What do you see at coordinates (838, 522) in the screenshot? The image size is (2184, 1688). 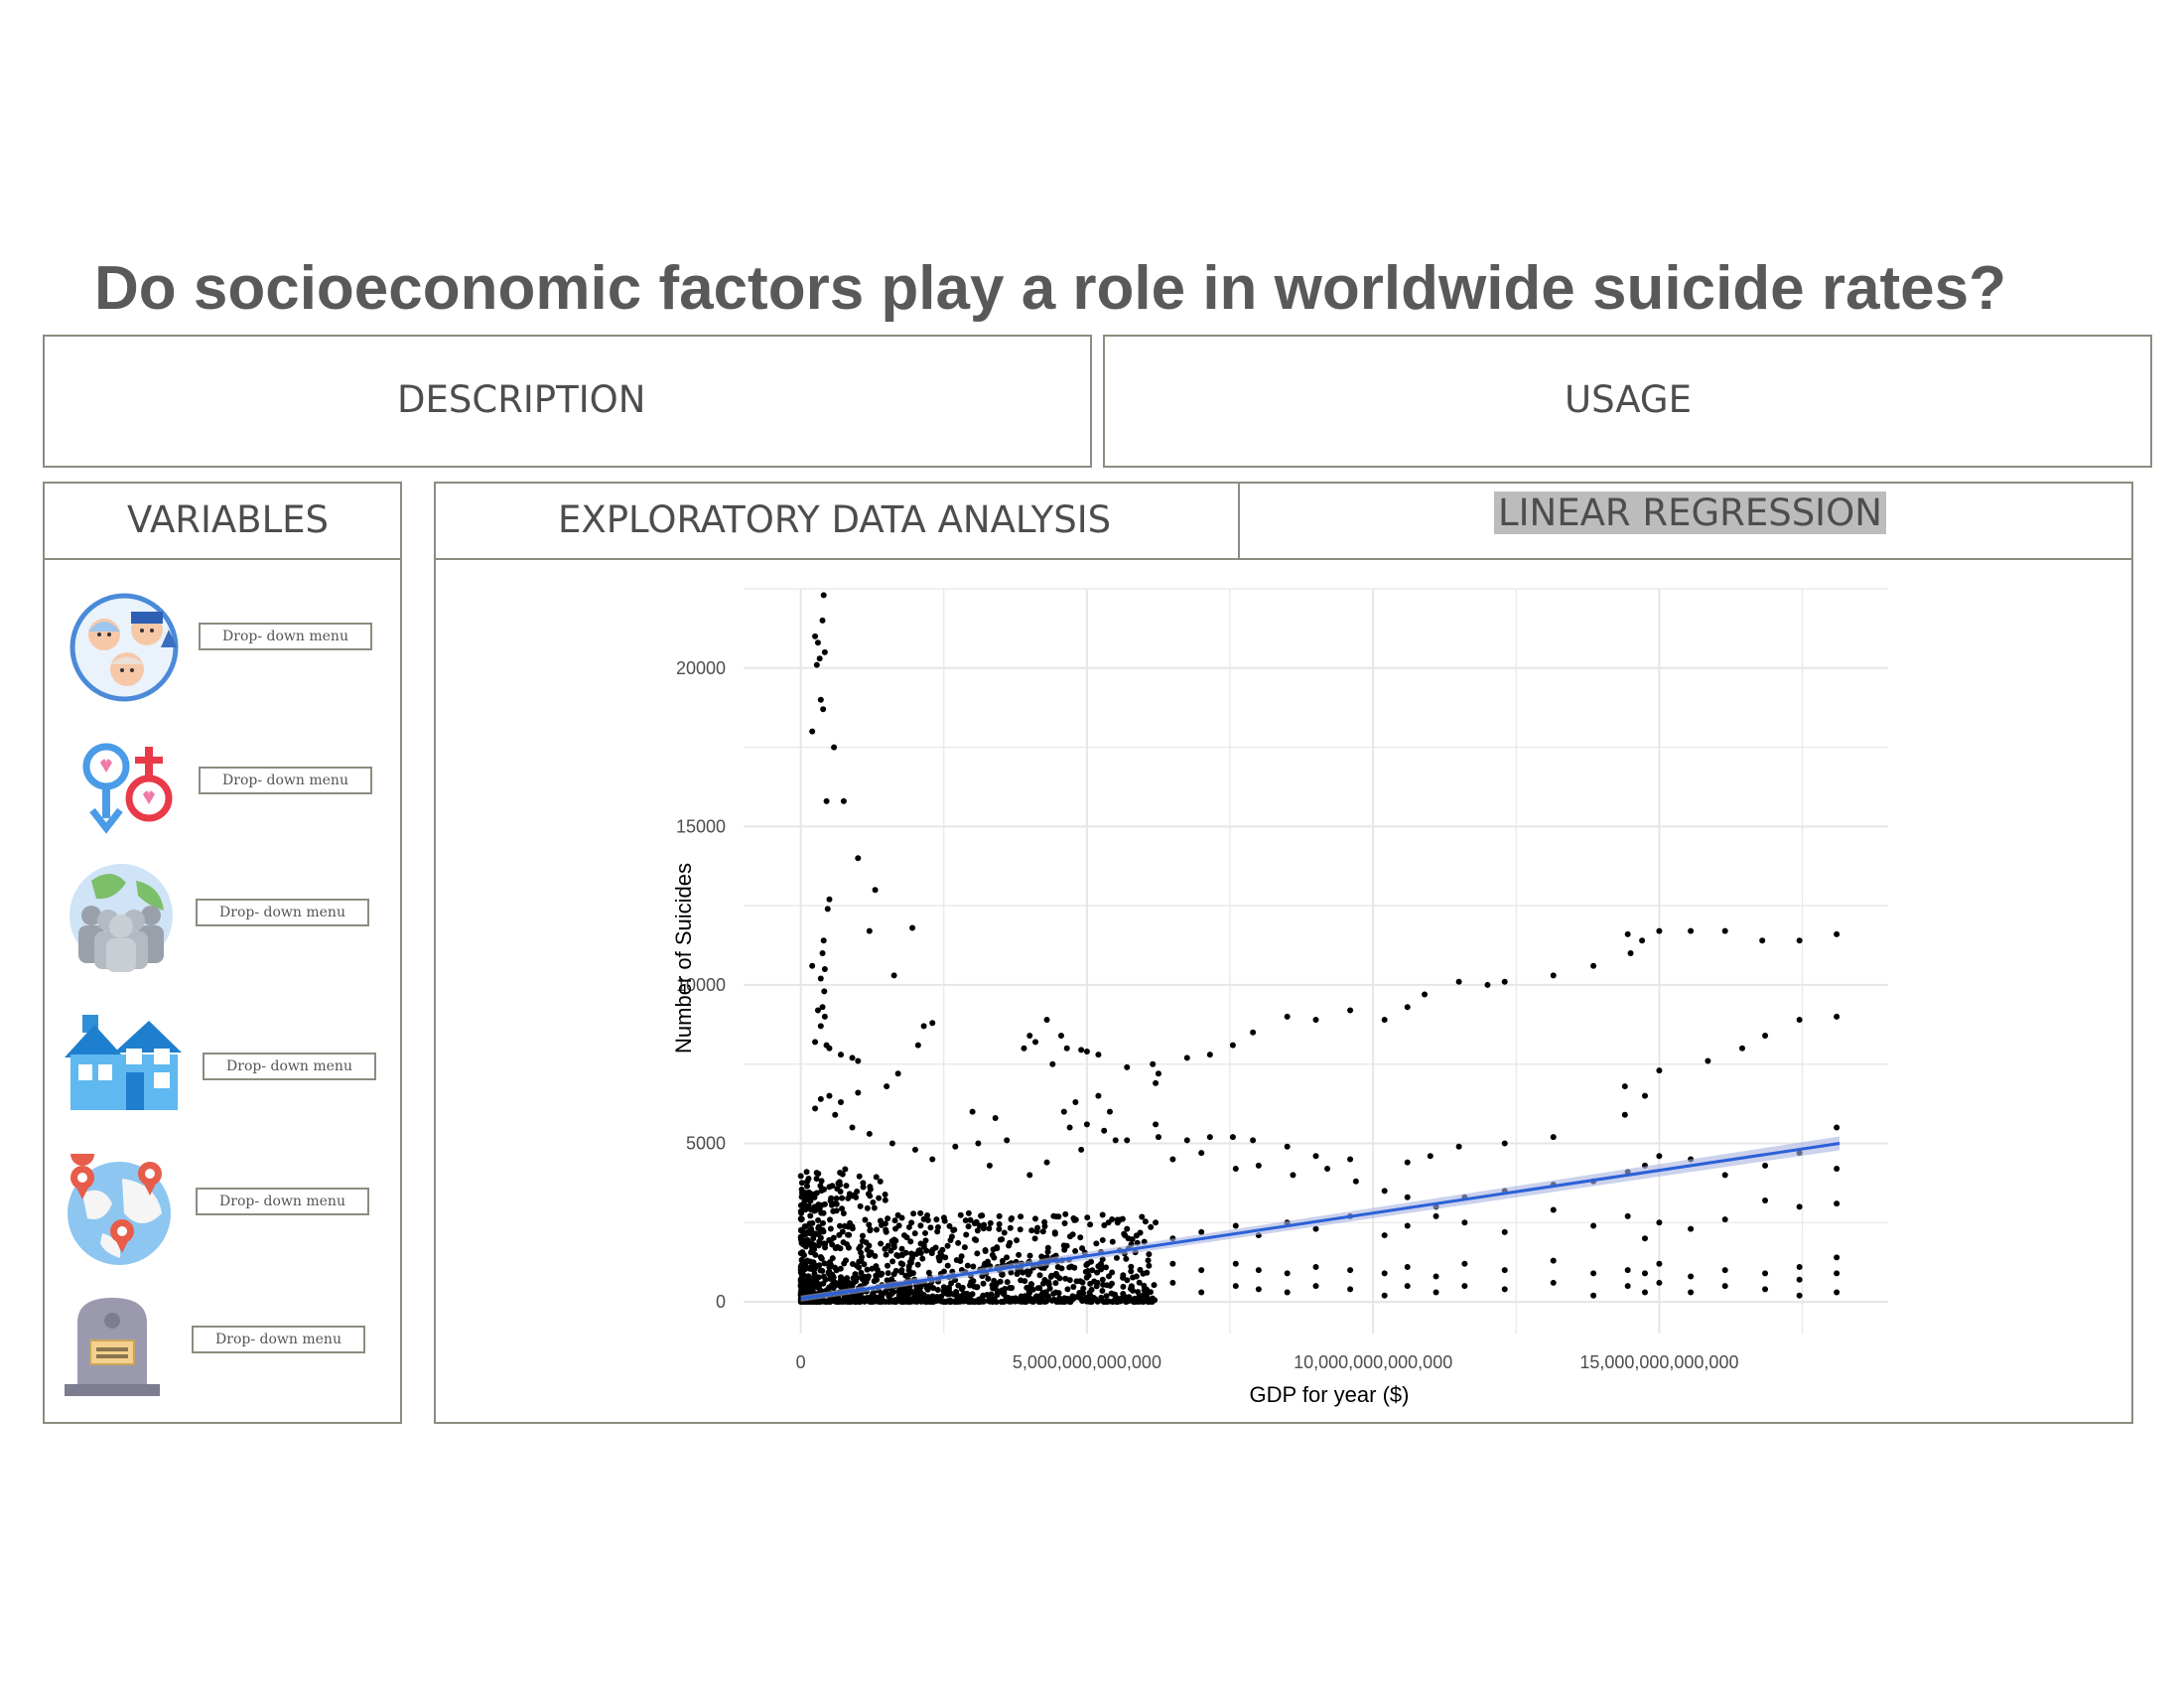 I see `tab-eda: EXPLORATORY DATA ANALYSIS` at bounding box center [838, 522].